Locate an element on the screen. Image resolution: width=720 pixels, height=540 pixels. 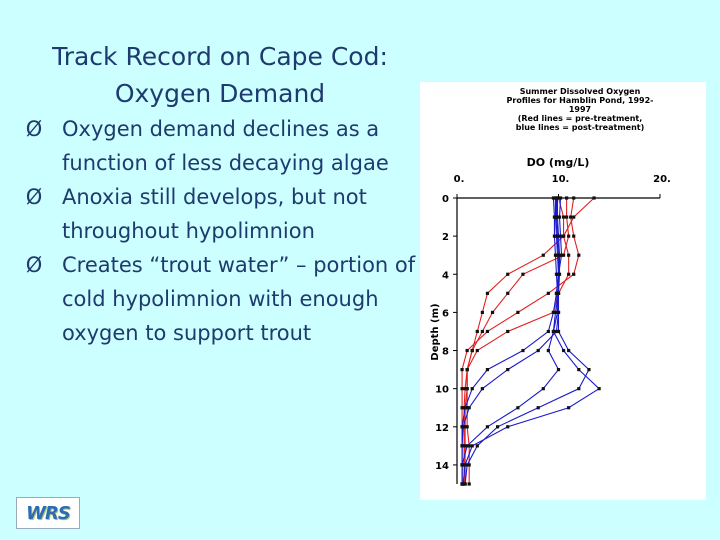
x-tick-label: 0. is located at coordinates (459, 179).